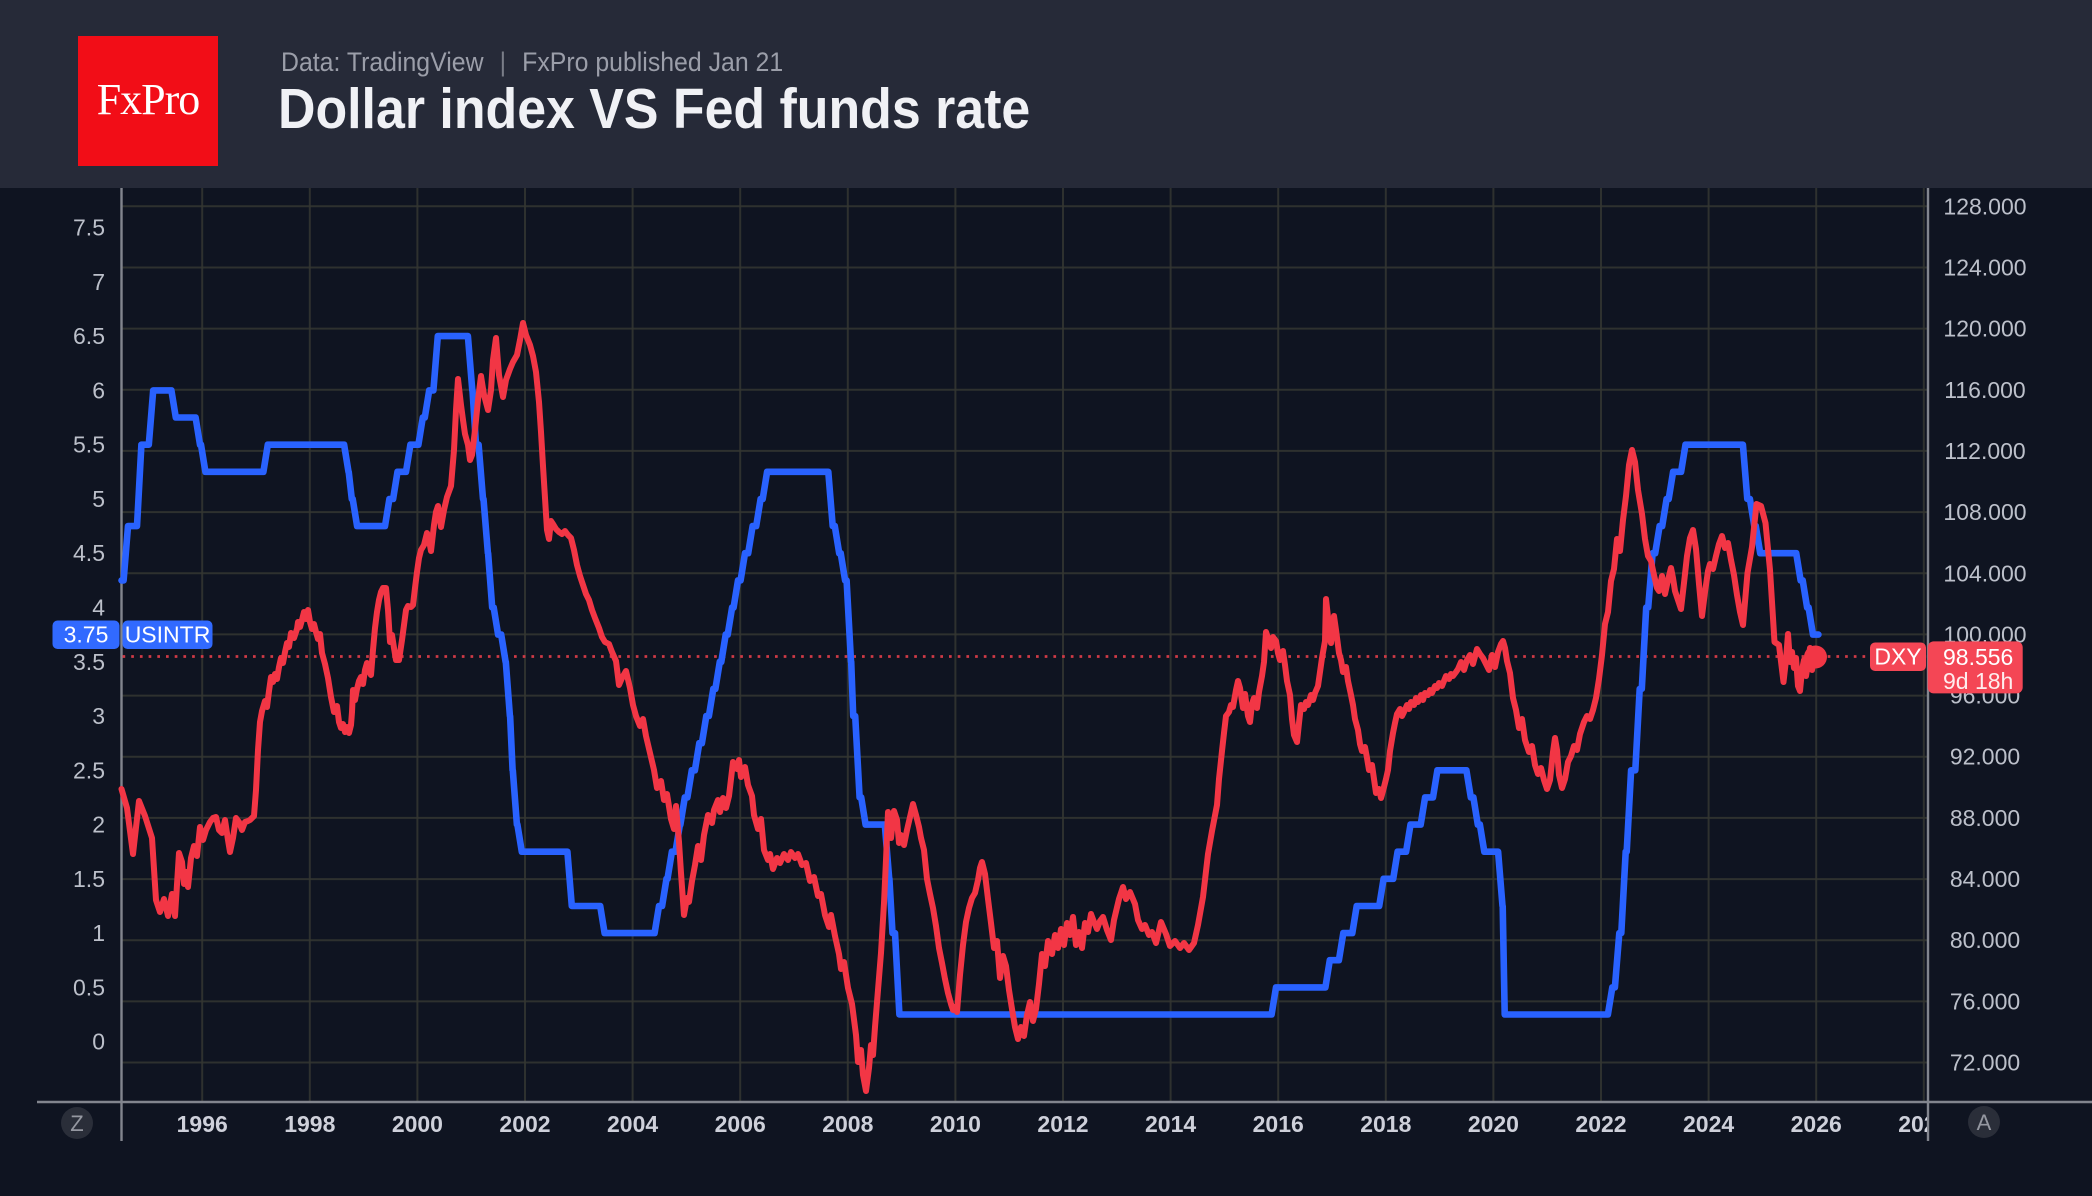 The height and width of the screenshot is (1196, 2092). What do you see at coordinates (309, 1124) in the screenshot?
I see `svg-text: 1998` at bounding box center [309, 1124].